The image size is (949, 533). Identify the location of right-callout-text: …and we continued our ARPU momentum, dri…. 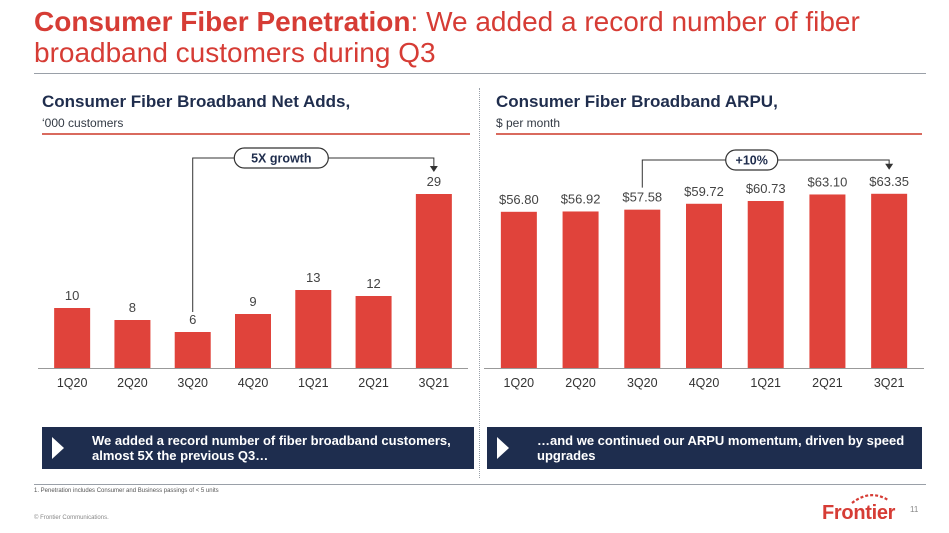
(721, 448).